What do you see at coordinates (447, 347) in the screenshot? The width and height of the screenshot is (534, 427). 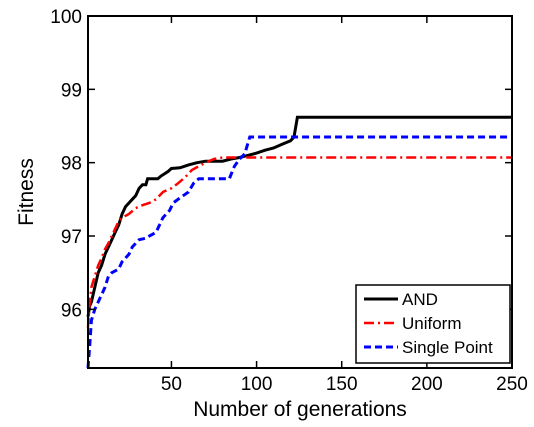 I see `legend-label: Single Point` at bounding box center [447, 347].